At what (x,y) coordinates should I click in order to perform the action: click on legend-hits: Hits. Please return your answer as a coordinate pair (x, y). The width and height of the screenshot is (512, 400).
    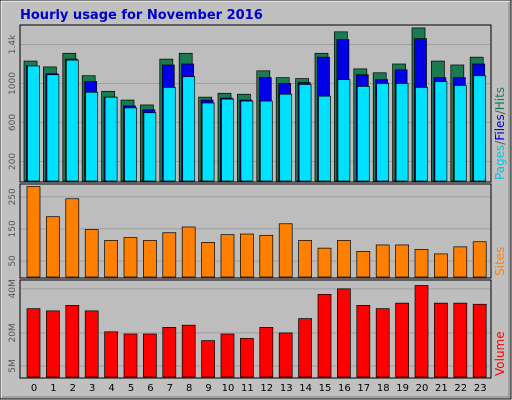
    Looking at the image, I should click on (500, 98).